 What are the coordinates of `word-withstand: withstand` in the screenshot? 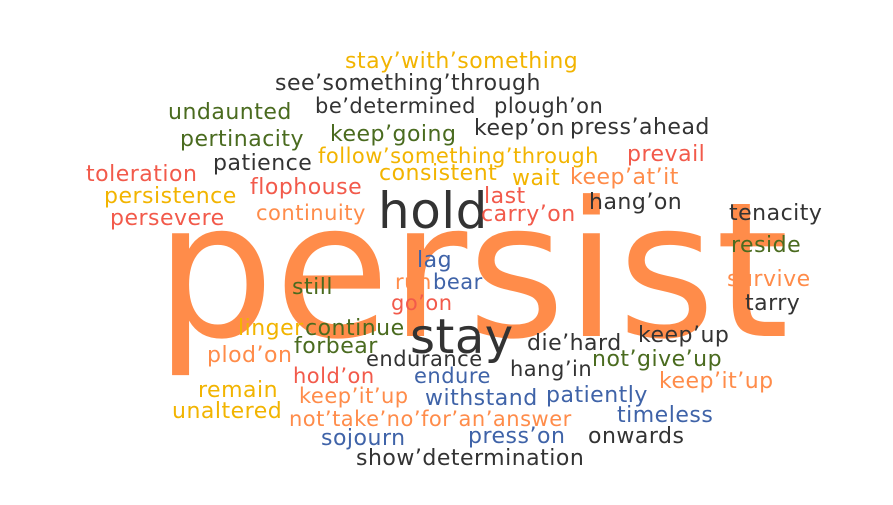 It's located at (481, 398).